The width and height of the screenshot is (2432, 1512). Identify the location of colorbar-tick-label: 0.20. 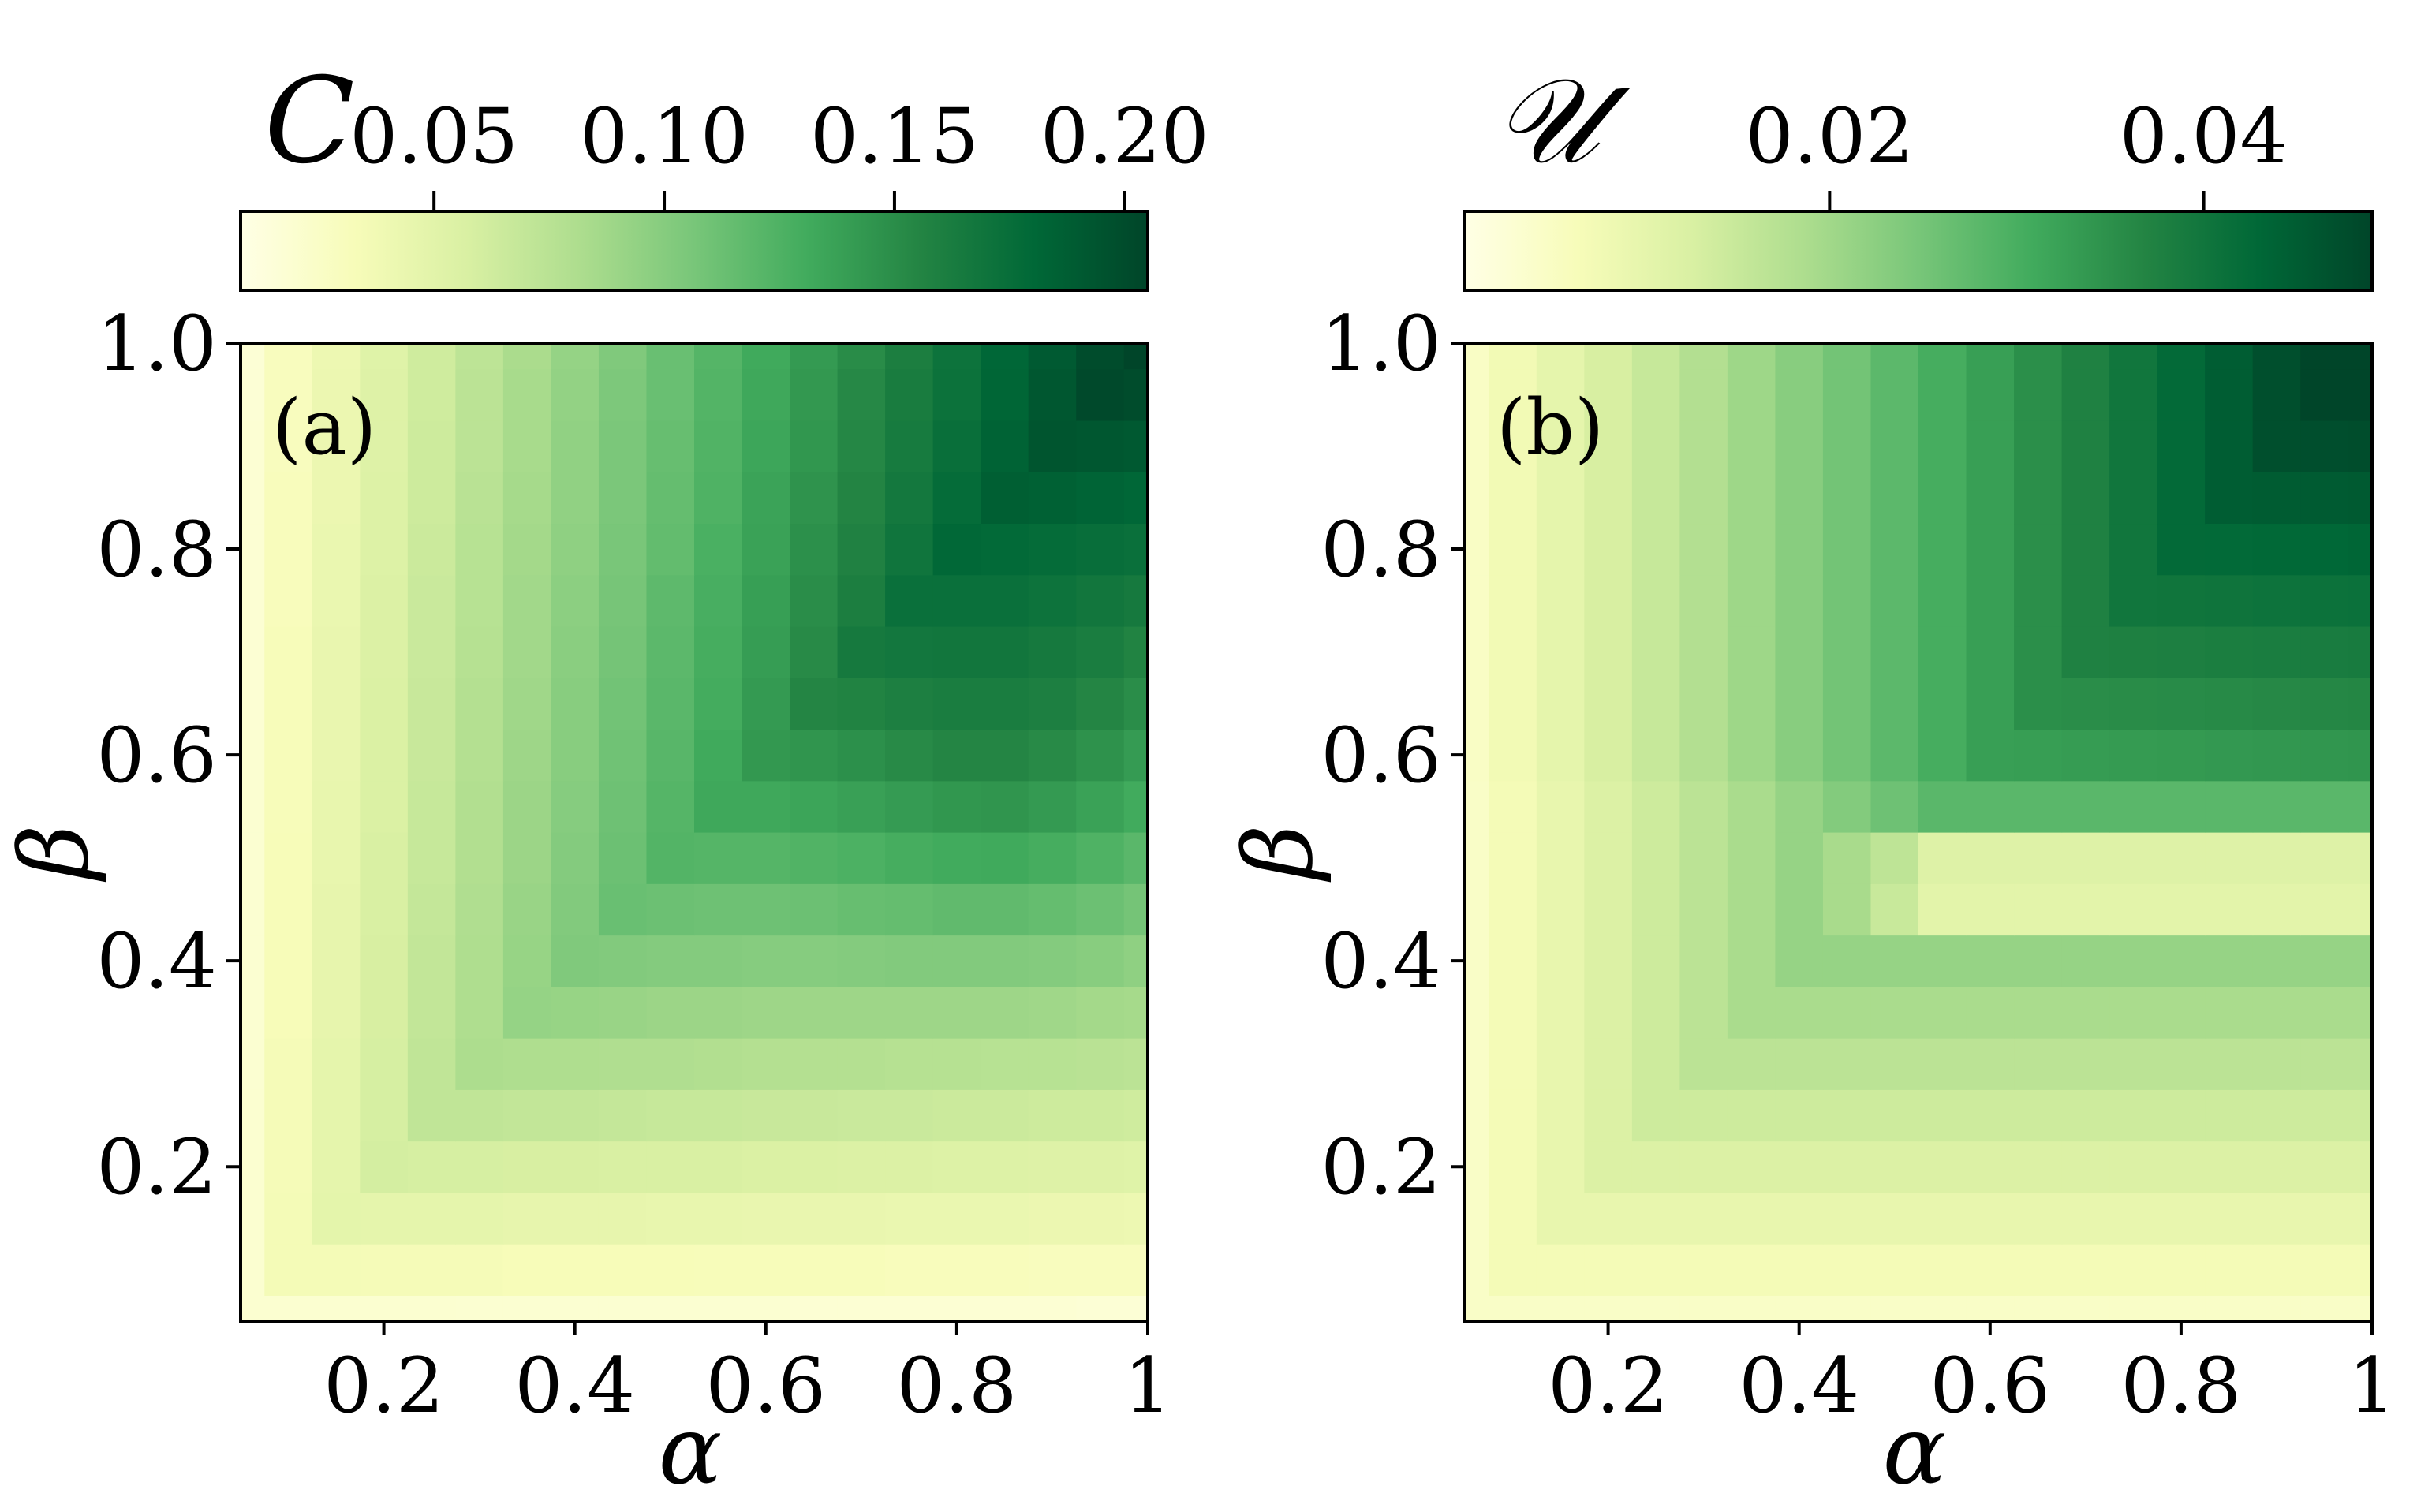
(1124, 136).